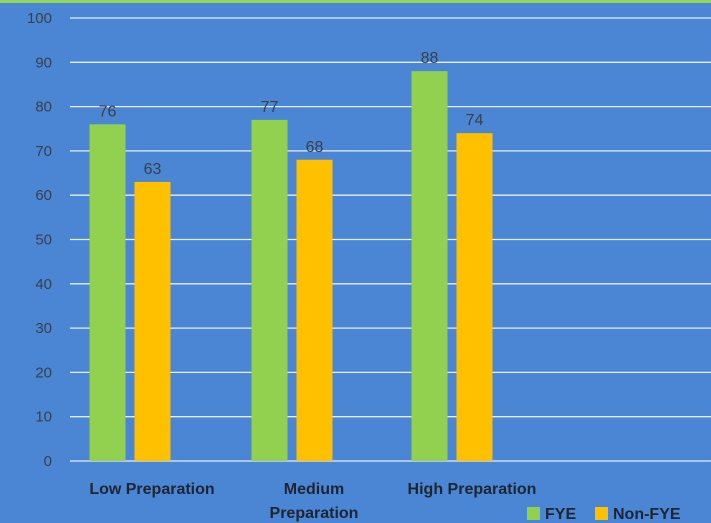 The image size is (711, 523). Describe the element at coordinates (153, 169) in the screenshot. I see `data-label: 63` at that location.